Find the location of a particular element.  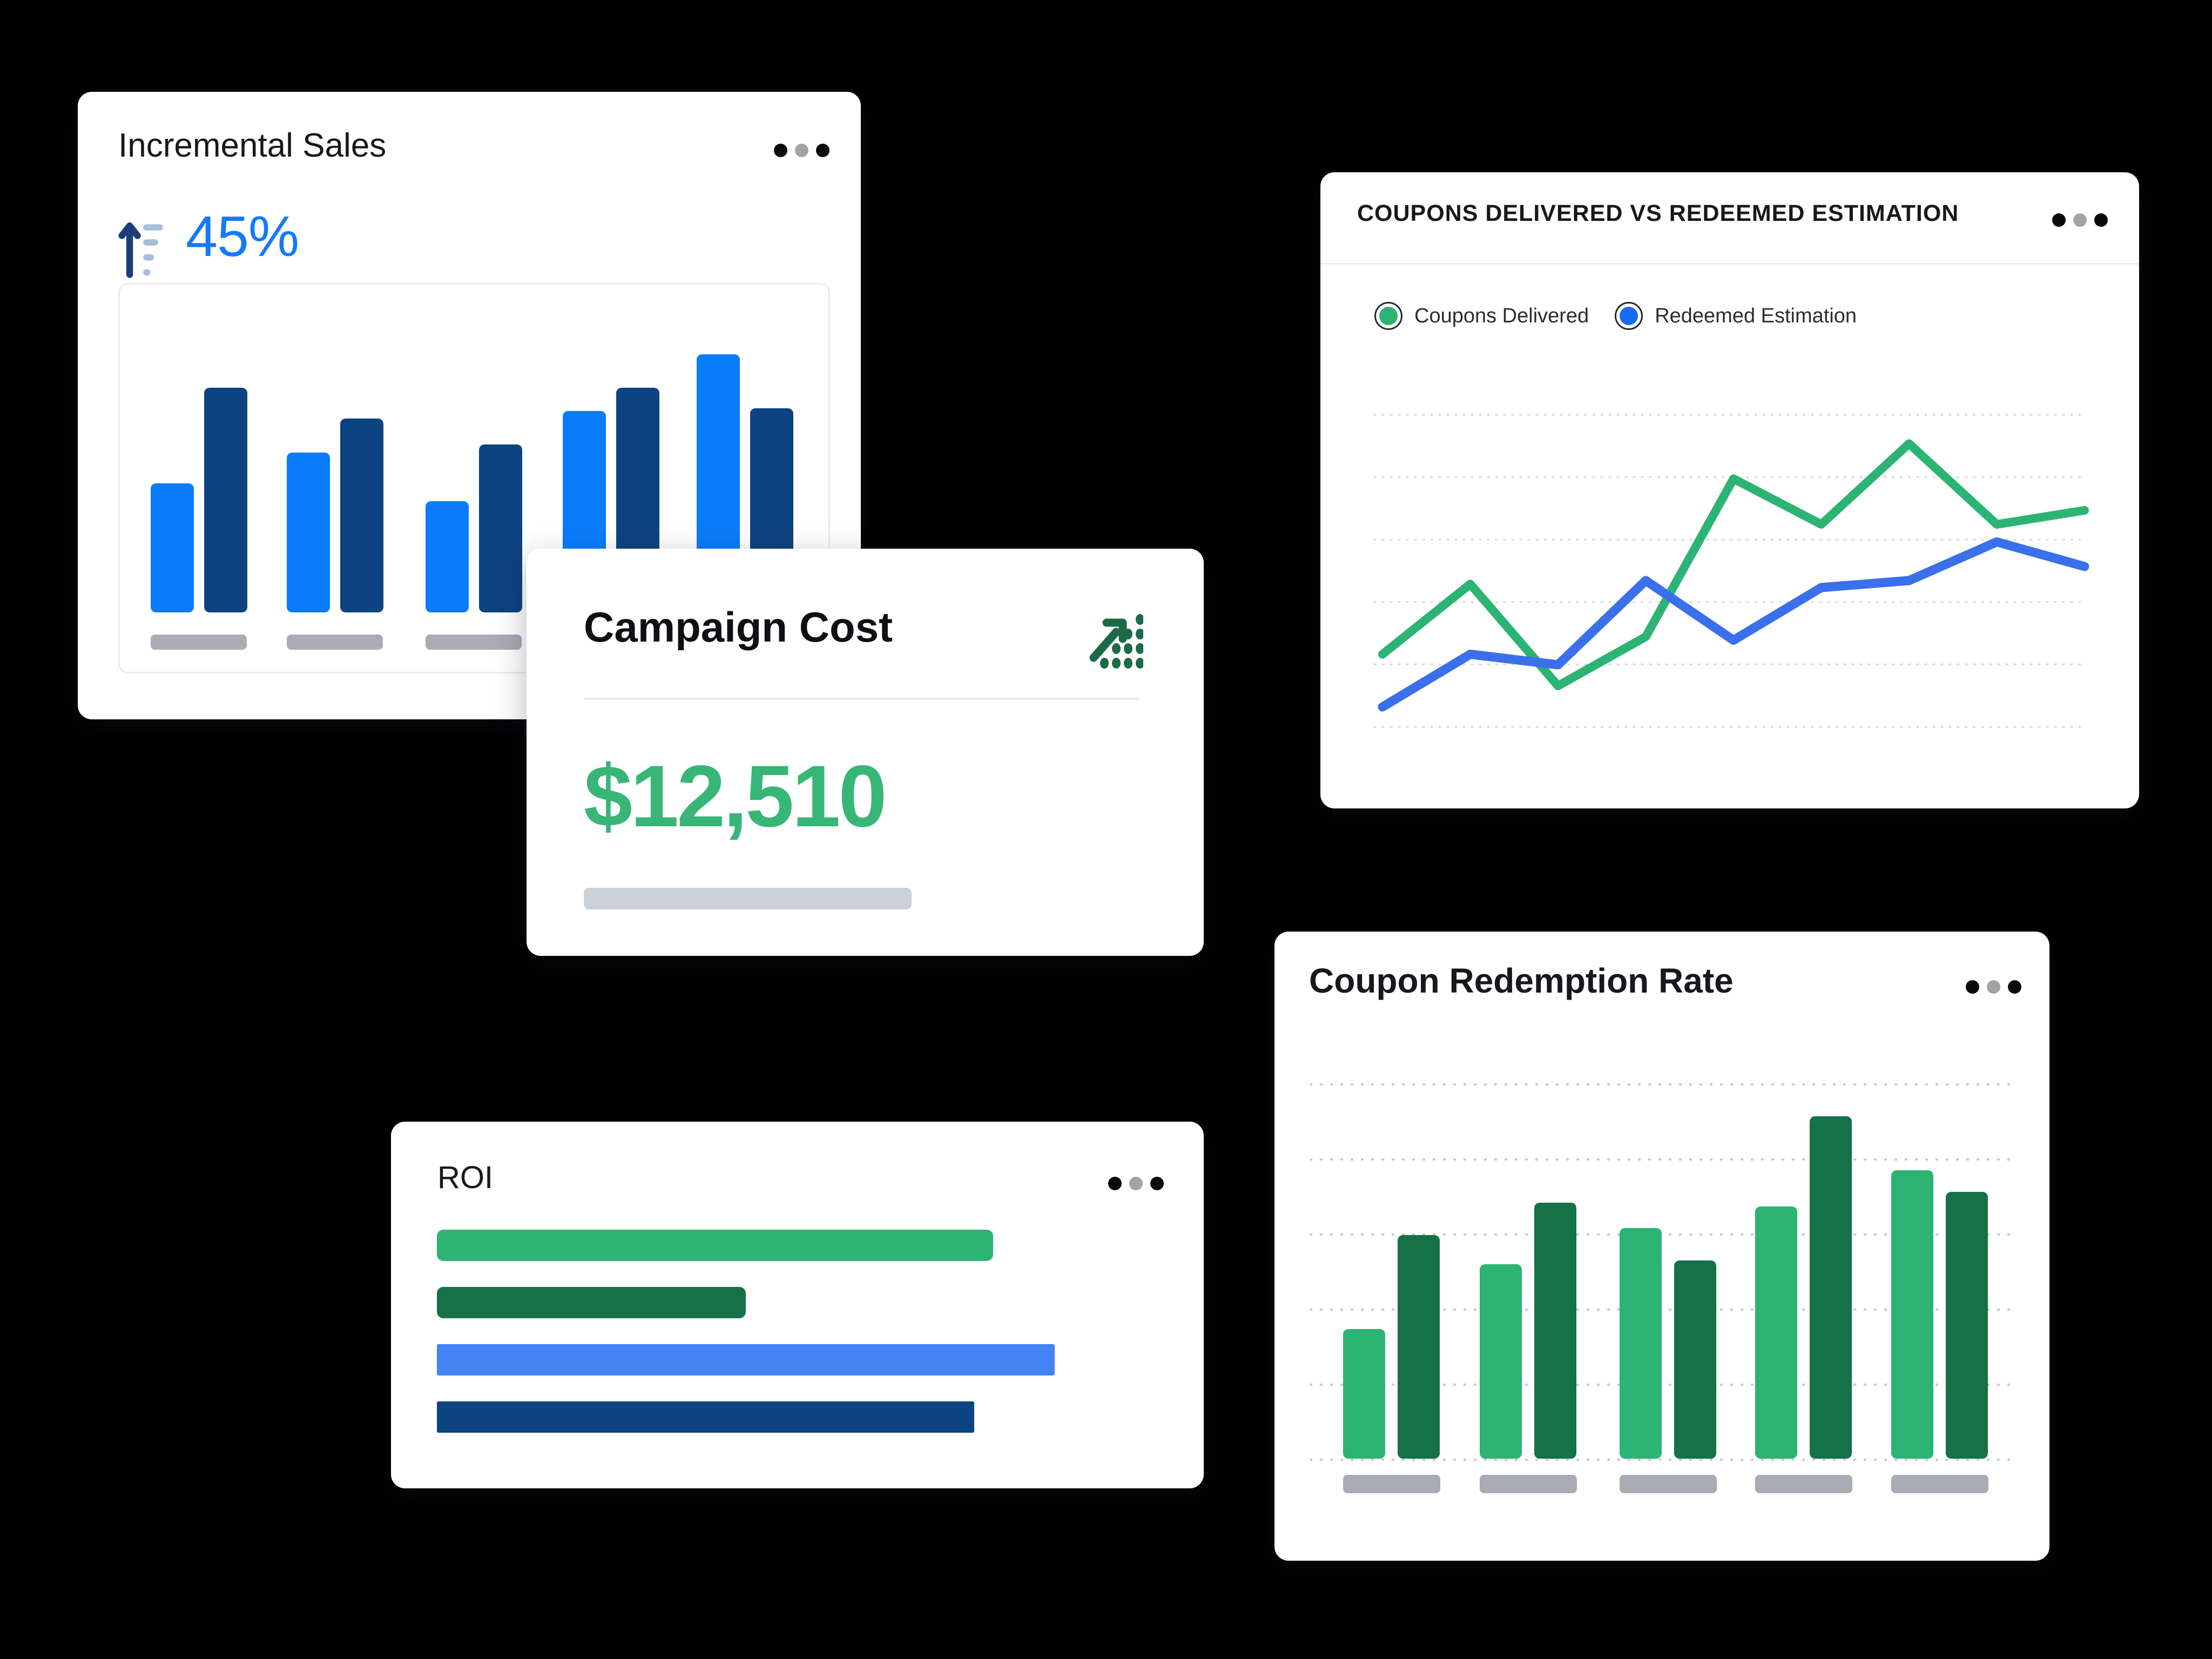

header-divider is located at coordinates (1729, 264).